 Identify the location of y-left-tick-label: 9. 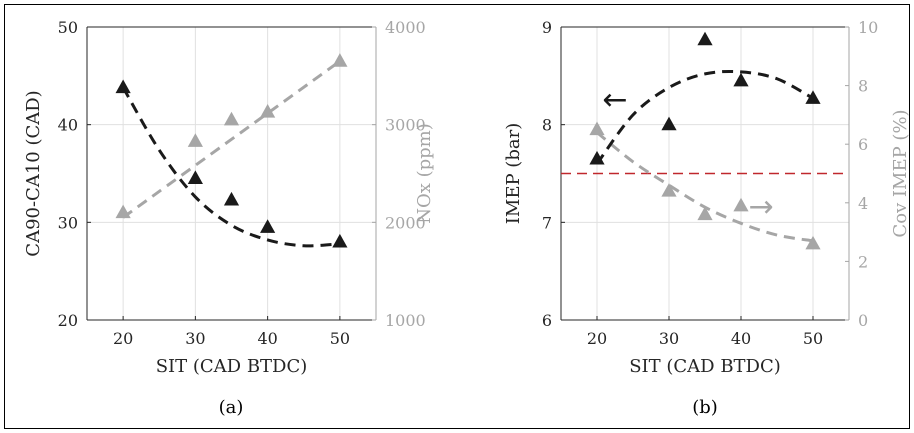
(547, 27).